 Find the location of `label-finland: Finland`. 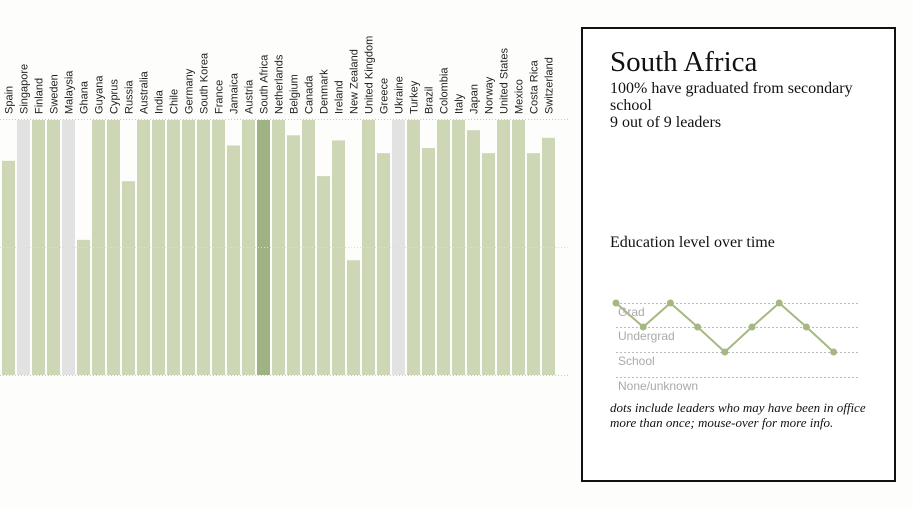

label-finland: Finland is located at coordinates (40, 96).